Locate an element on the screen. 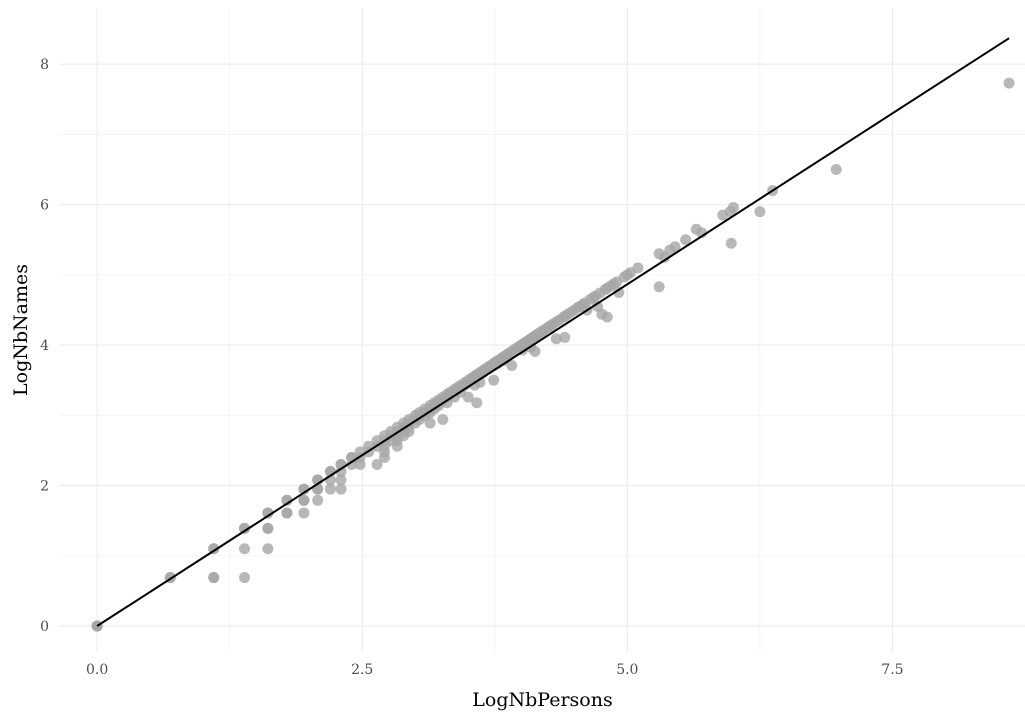 The image size is (1025, 713). y-axis-title: LogNbNames is located at coordinates (21, 330).